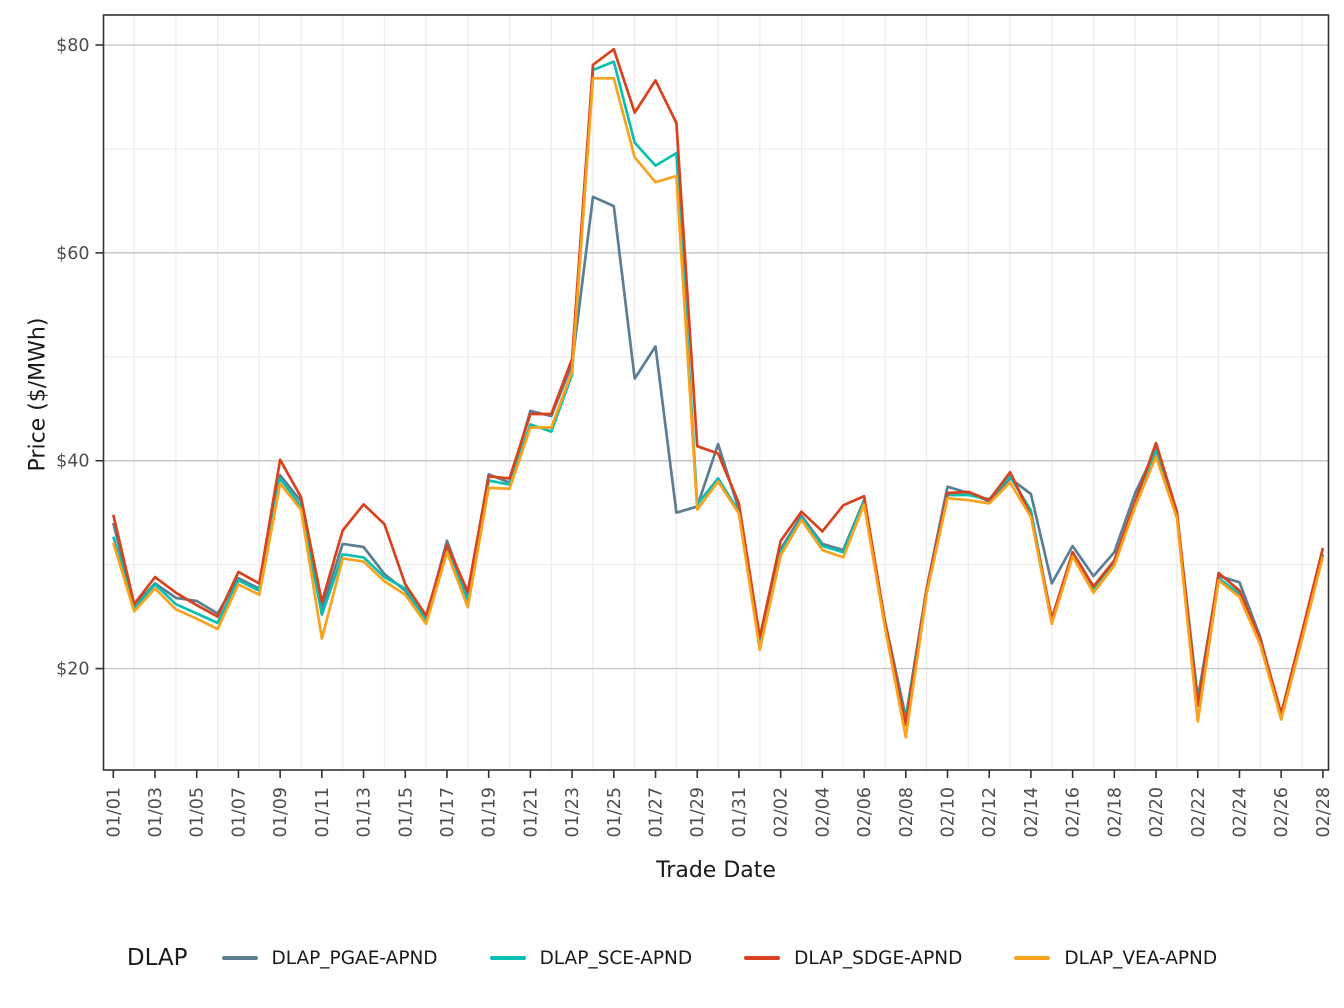 This screenshot has height=1008, width=1344. I want to click on x-tick-label: 01/19, so click(490, 812).